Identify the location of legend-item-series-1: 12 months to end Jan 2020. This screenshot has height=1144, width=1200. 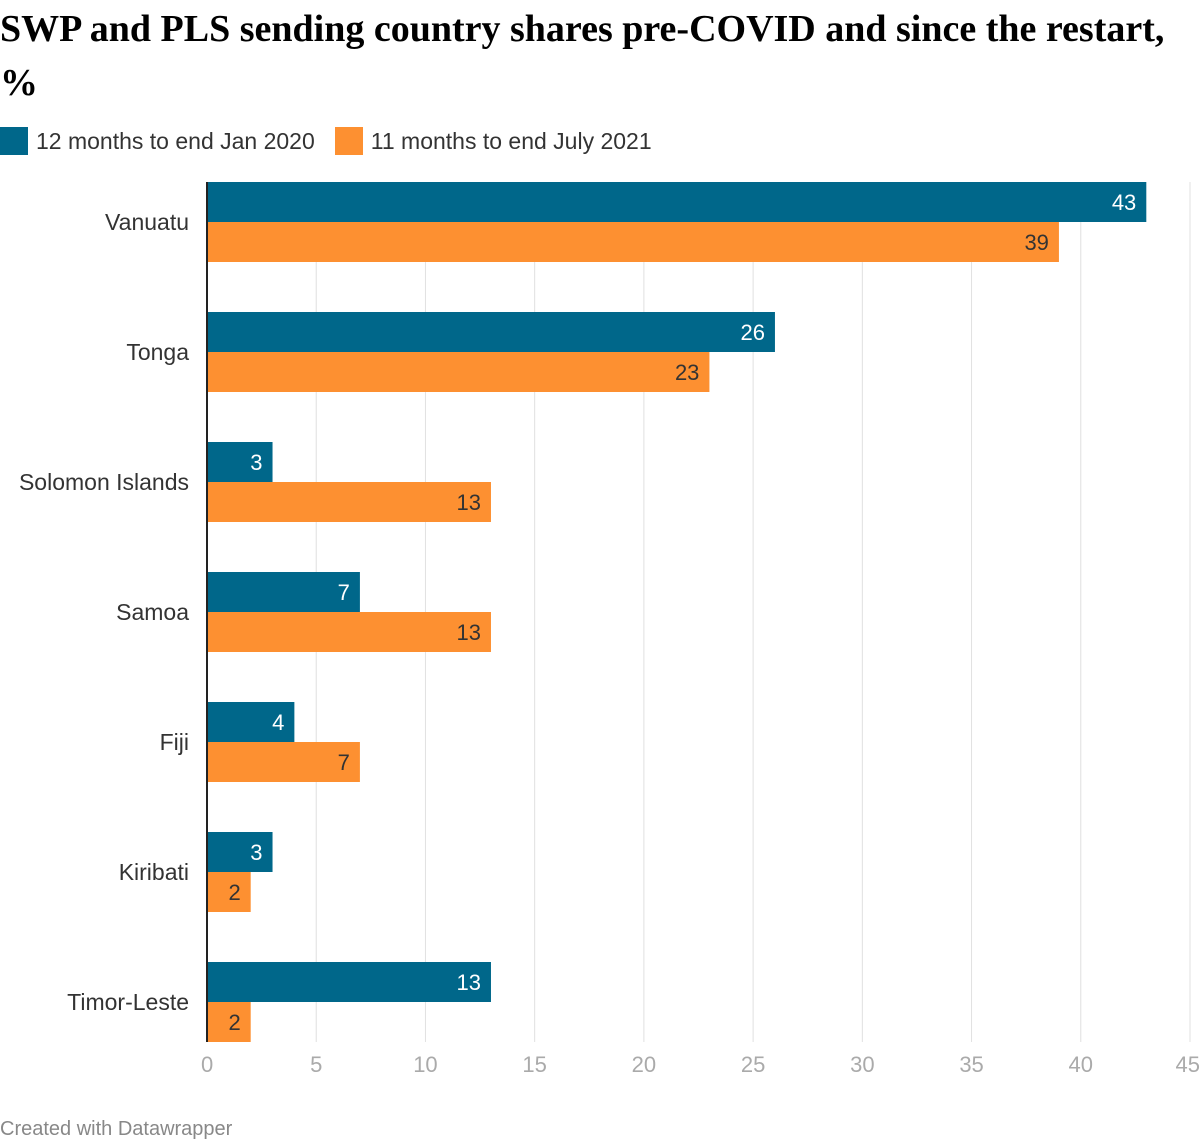
(157, 141).